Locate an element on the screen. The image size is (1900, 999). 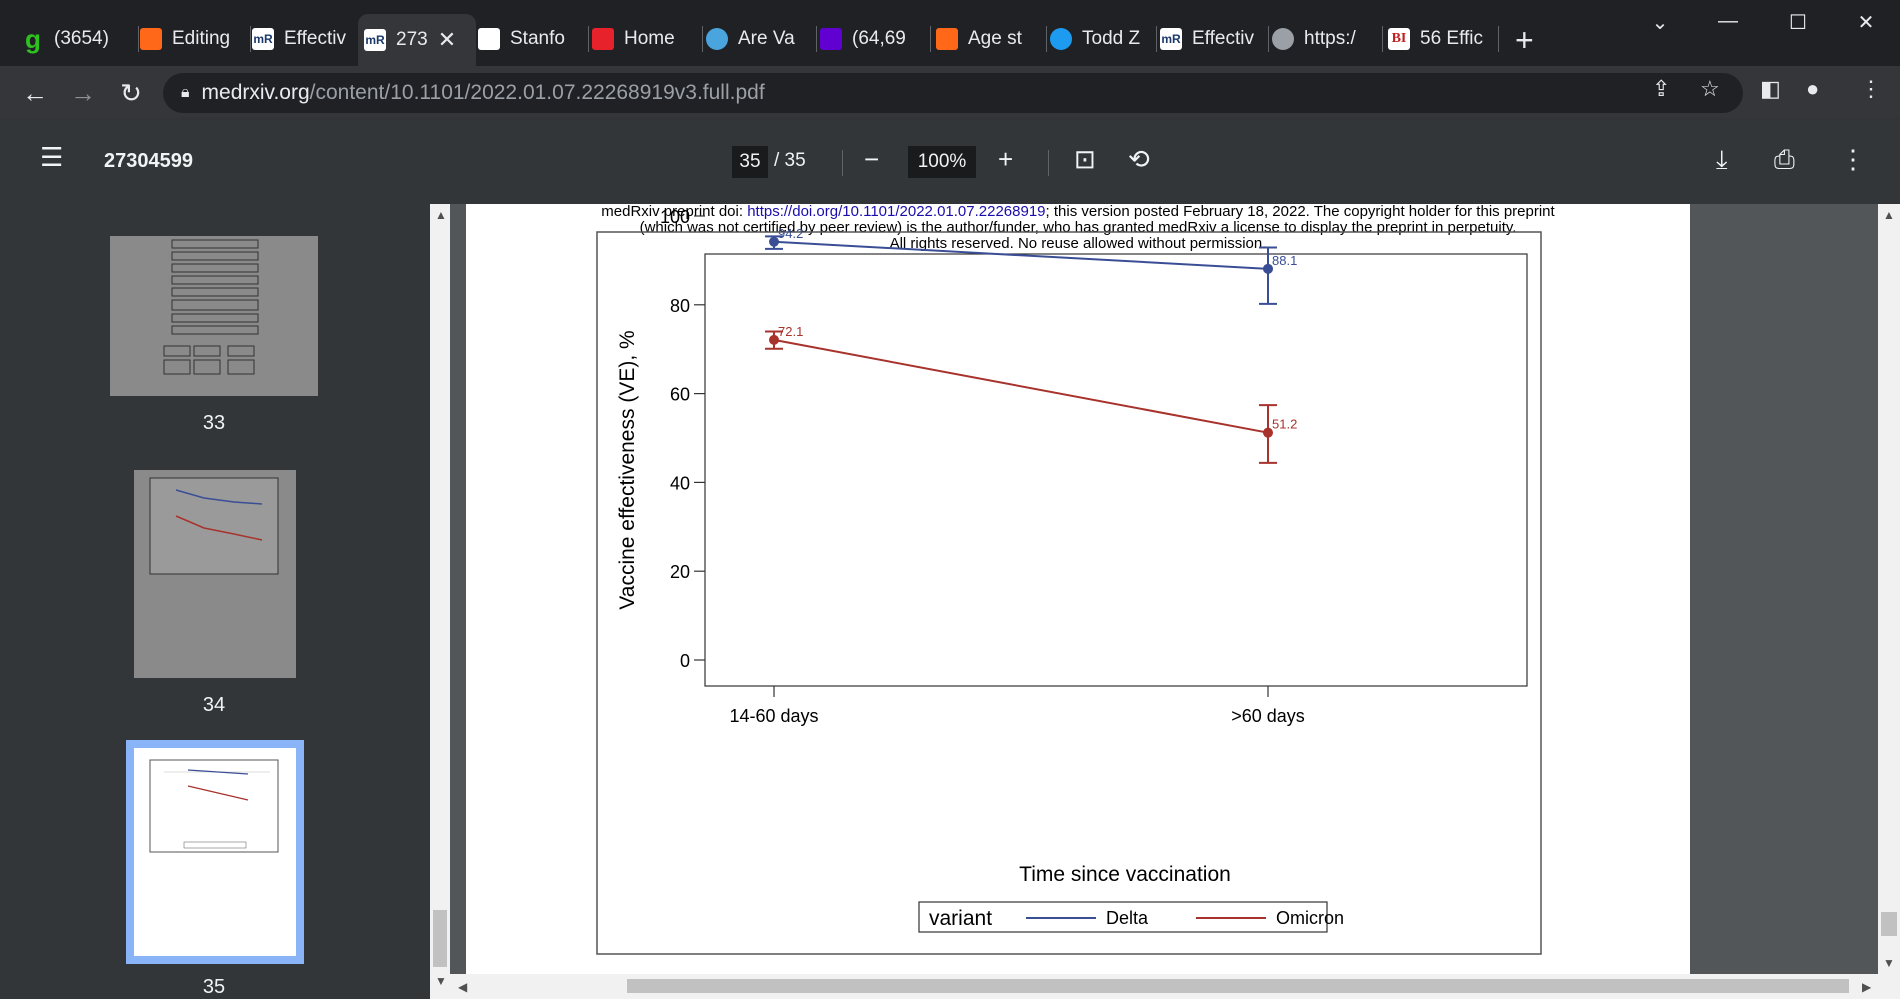
yahoo-mail-icon is located at coordinates (831, 39).